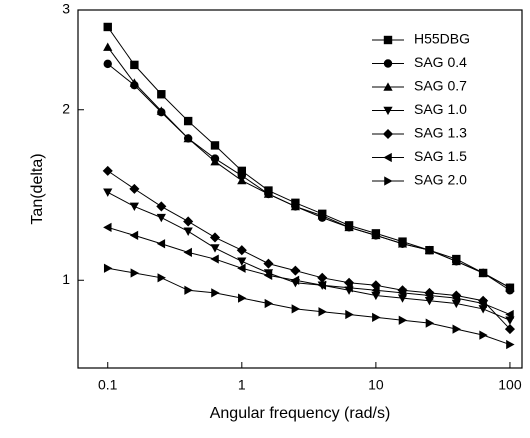  Describe the element at coordinates (309, 306) in the screenshot. I see `series-line` at that location.